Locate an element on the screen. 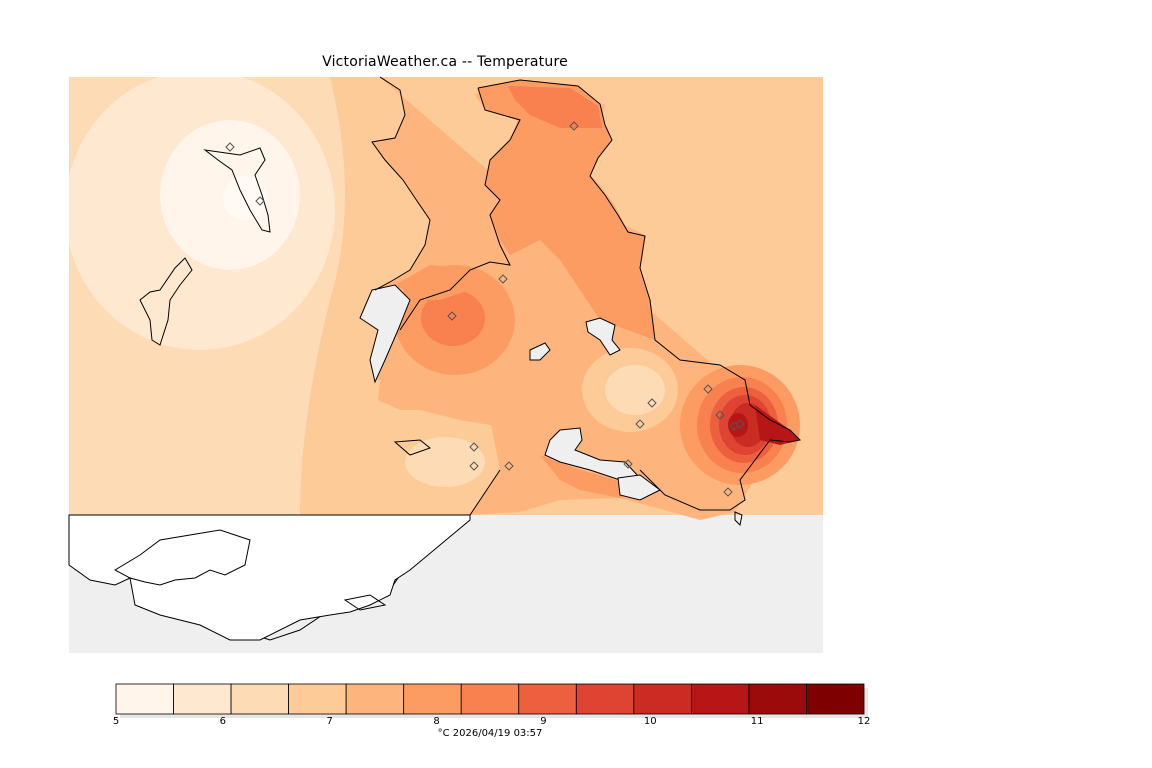 The height and width of the screenshot is (768, 1152). colorbar-tick-label: 8 is located at coordinates (436, 721).